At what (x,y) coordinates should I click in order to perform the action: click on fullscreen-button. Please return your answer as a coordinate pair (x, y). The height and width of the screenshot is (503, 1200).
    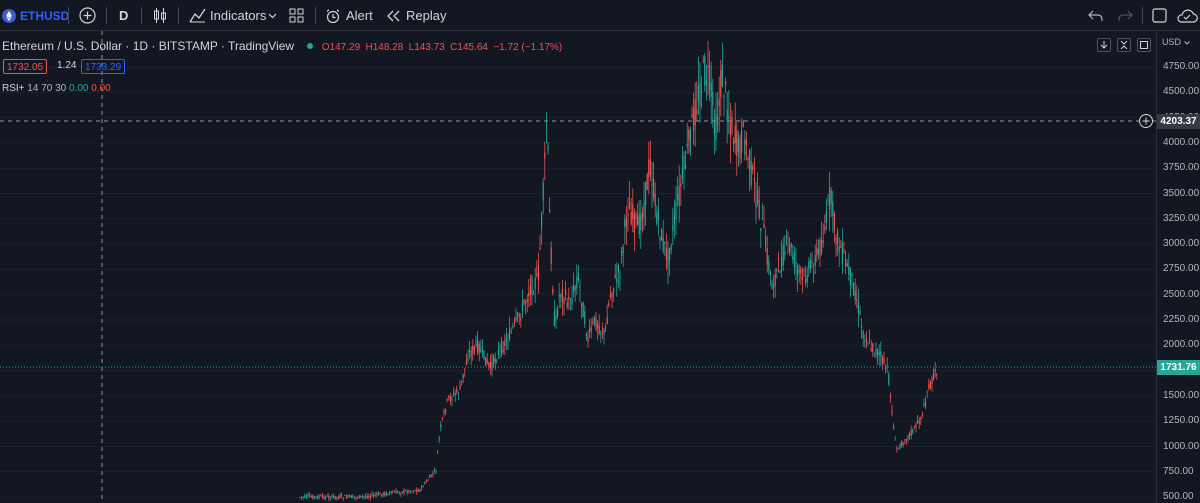
    Looking at the image, I should click on (1159, 15).